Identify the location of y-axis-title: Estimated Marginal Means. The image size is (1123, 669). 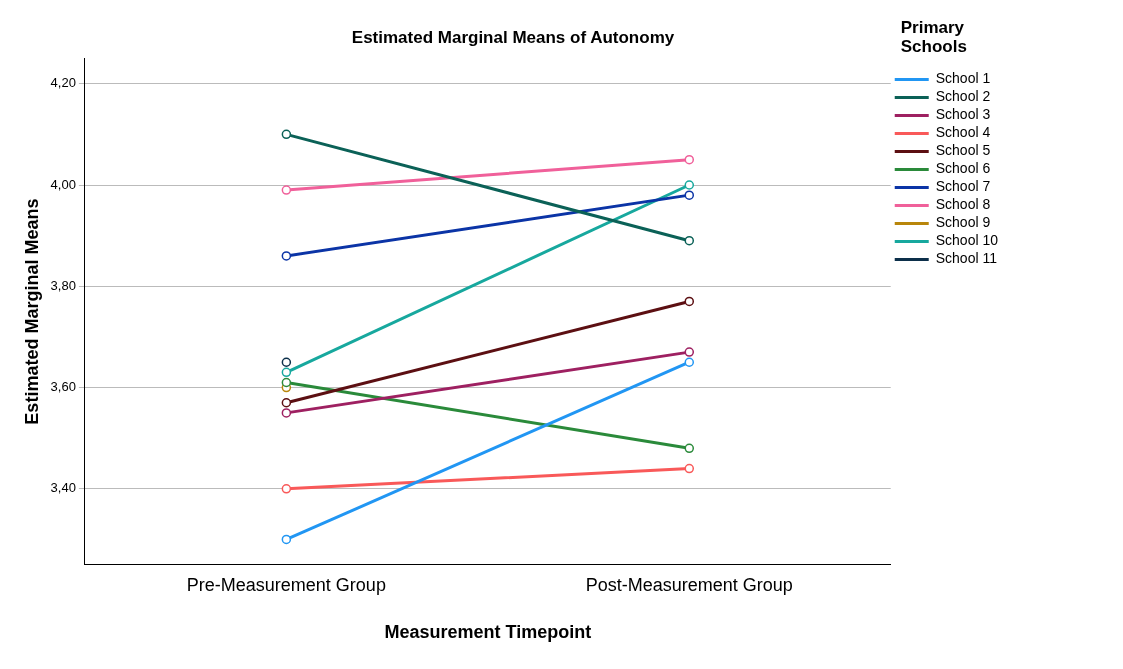
(31, 311).